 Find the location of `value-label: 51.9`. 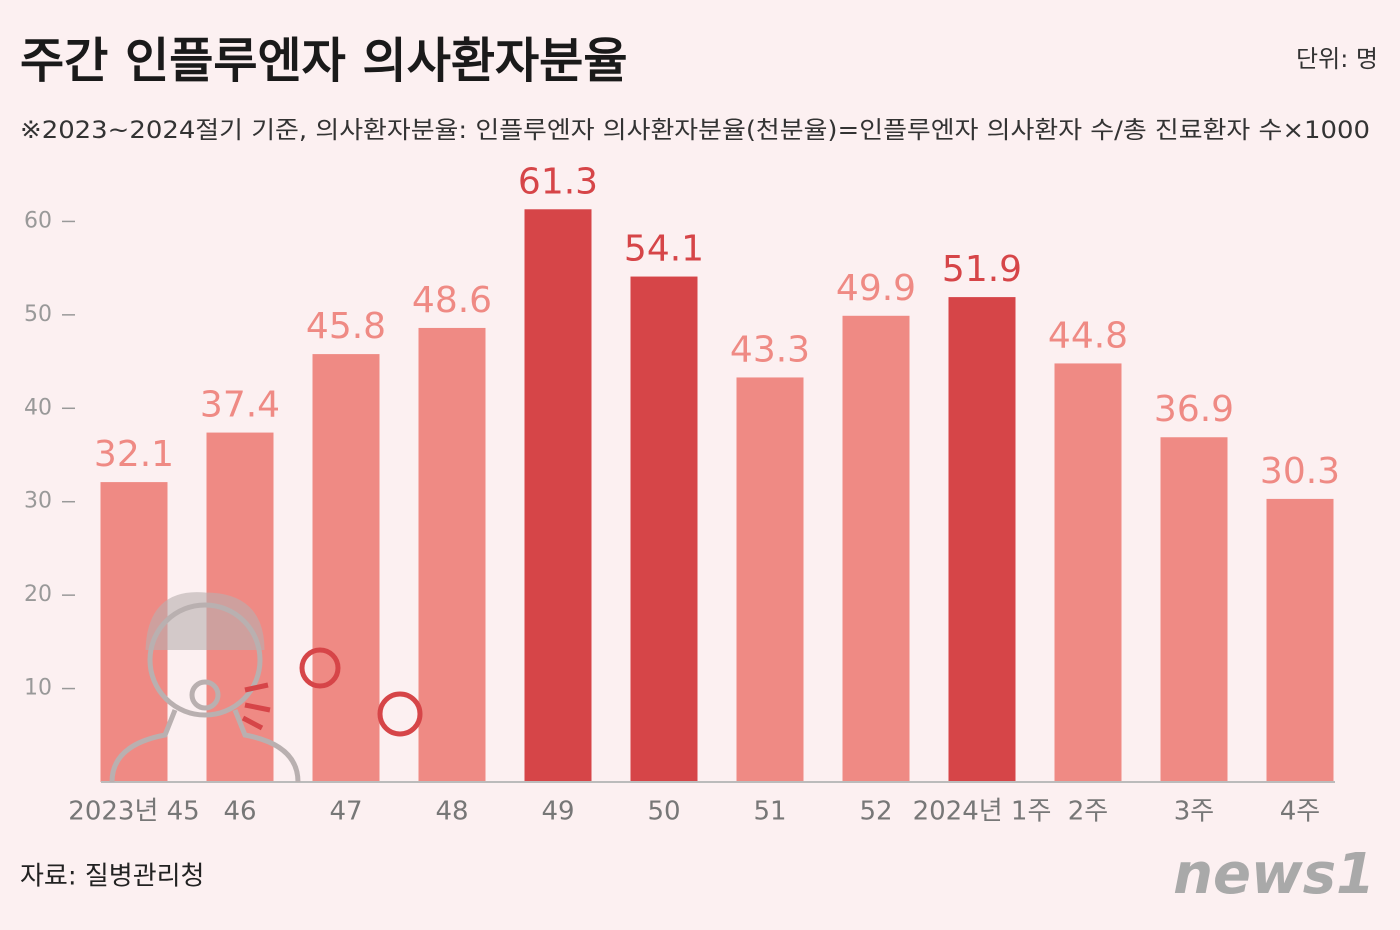

value-label: 51.9 is located at coordinates (982, 269).